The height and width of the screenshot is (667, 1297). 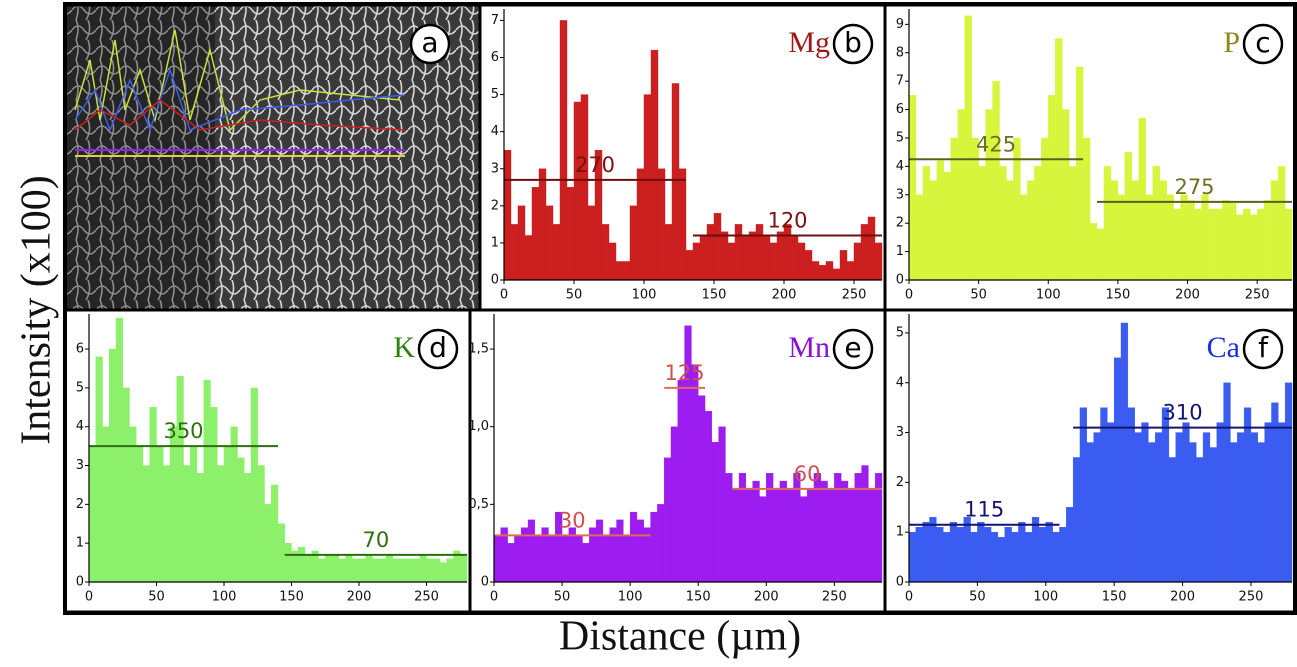 I want to click on y-tick-label: 0, so click(x=80, y=582).